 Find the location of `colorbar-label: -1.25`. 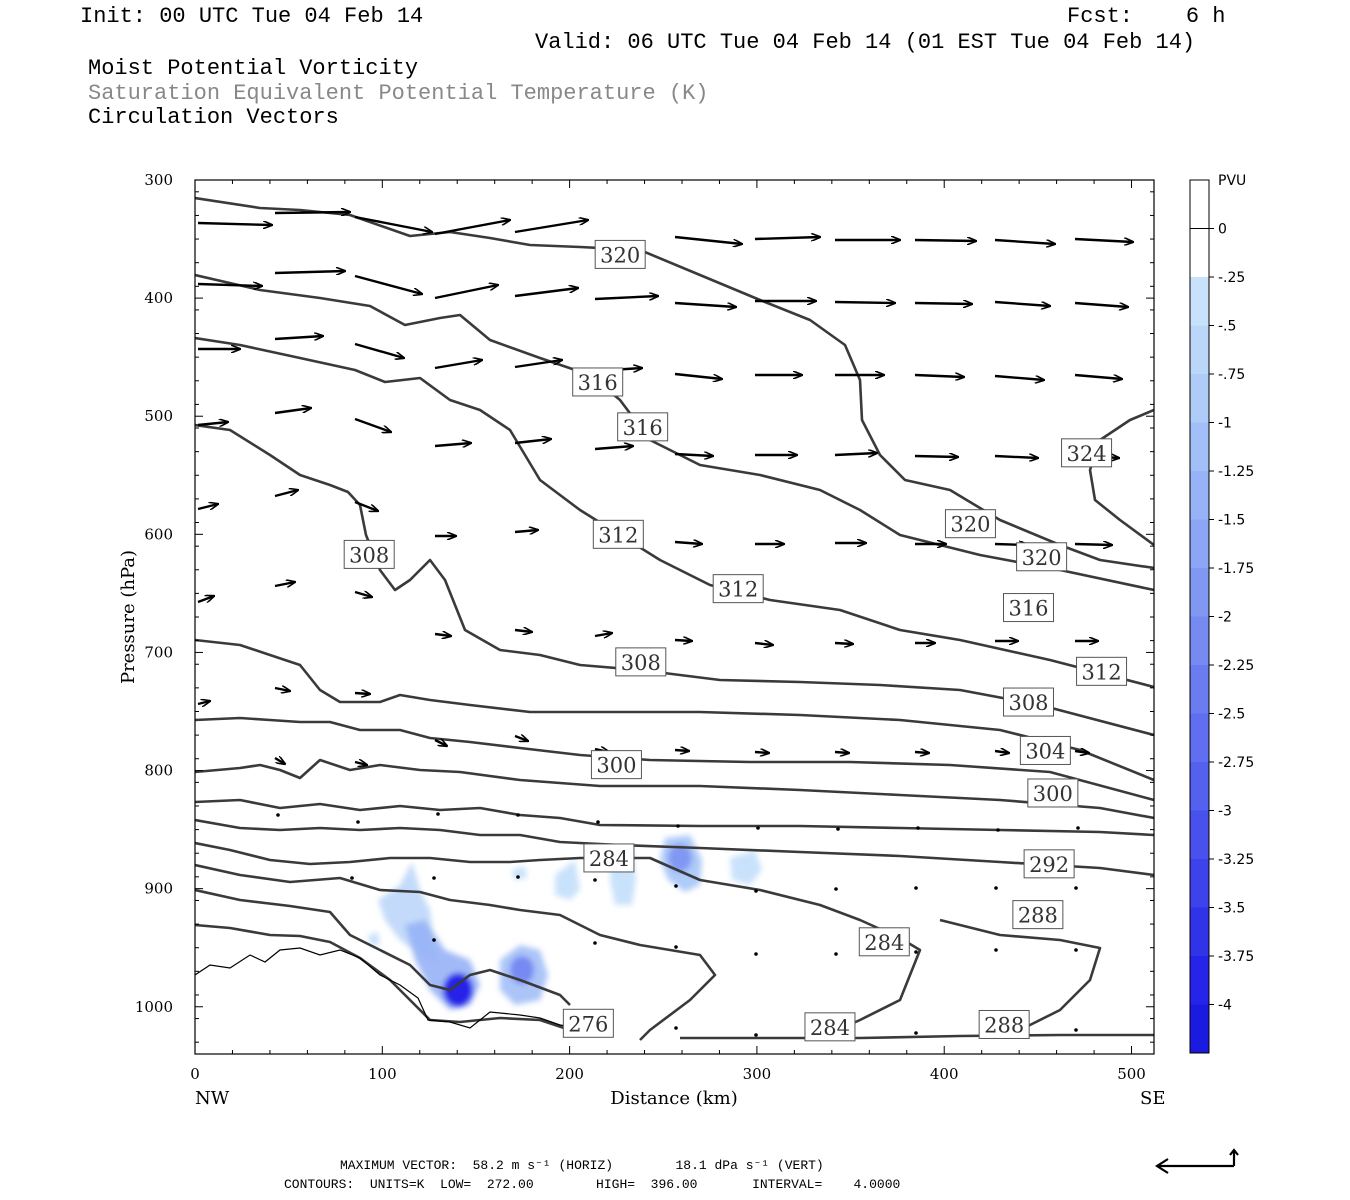

colorbar-label: -1.25 is located at coordinates (1236, 472).